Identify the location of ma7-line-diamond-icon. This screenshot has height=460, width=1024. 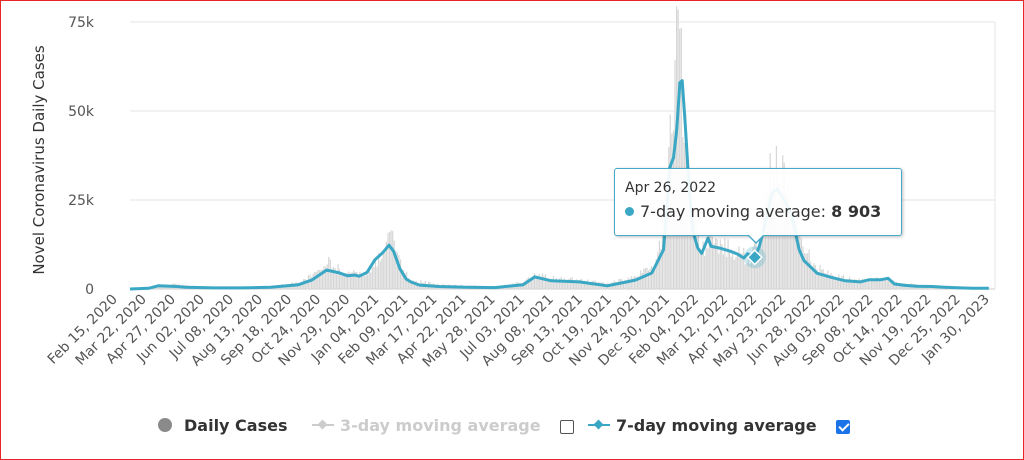
(599, 425).